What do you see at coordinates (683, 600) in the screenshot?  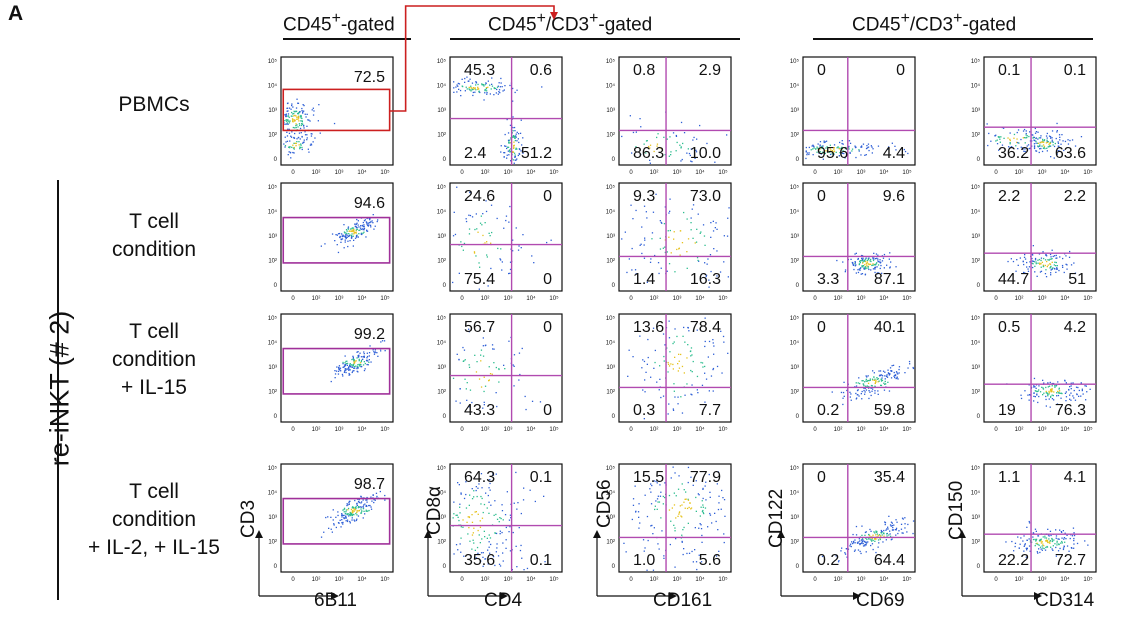 I see `x-axis-label-cd161: CD161` at bounding box center [683, 600].